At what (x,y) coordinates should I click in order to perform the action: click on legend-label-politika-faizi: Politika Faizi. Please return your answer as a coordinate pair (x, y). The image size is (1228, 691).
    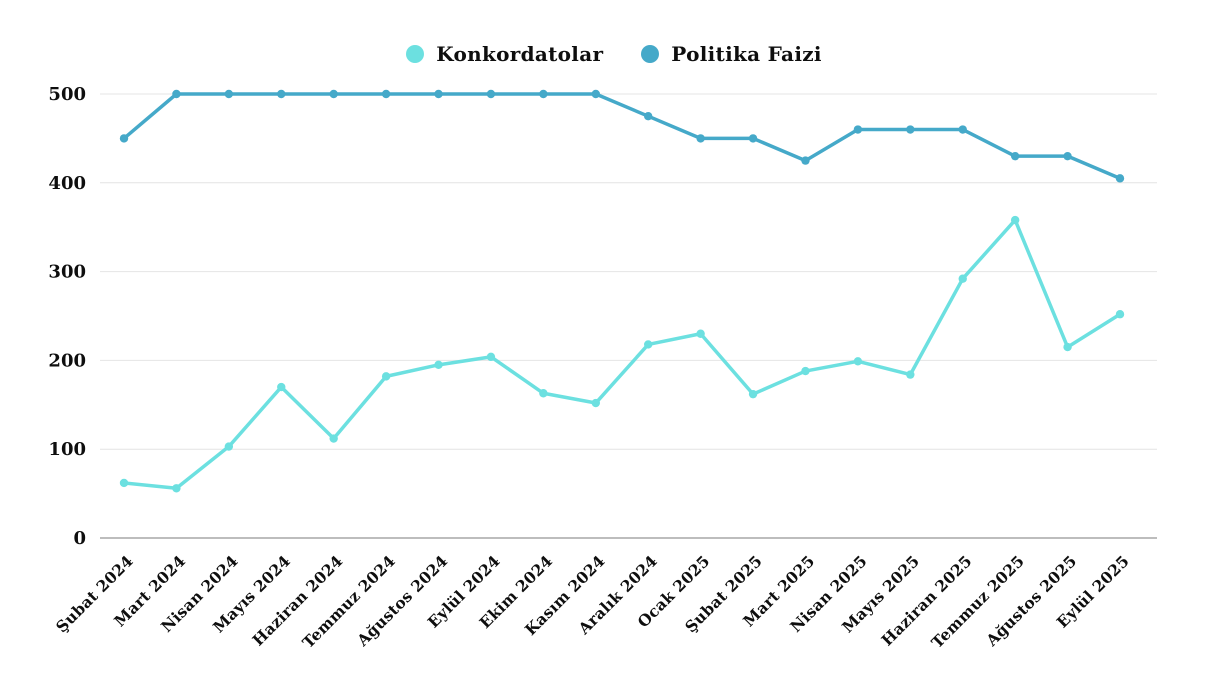
    Looking at the image, I should click on (746, 54).